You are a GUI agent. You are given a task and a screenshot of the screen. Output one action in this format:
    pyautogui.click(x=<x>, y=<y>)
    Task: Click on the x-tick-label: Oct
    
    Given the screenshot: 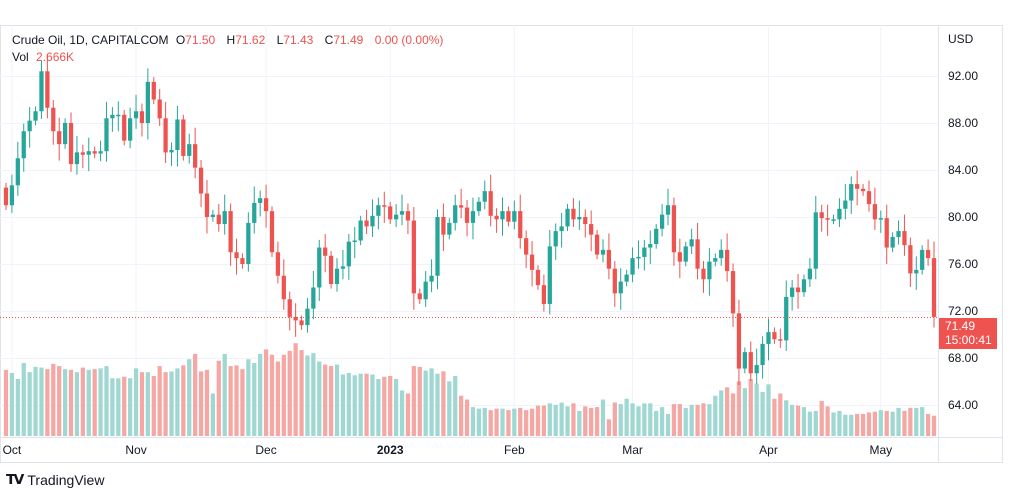 What is the action you would take?
    pyautogui.click(x=12, y=450)
    